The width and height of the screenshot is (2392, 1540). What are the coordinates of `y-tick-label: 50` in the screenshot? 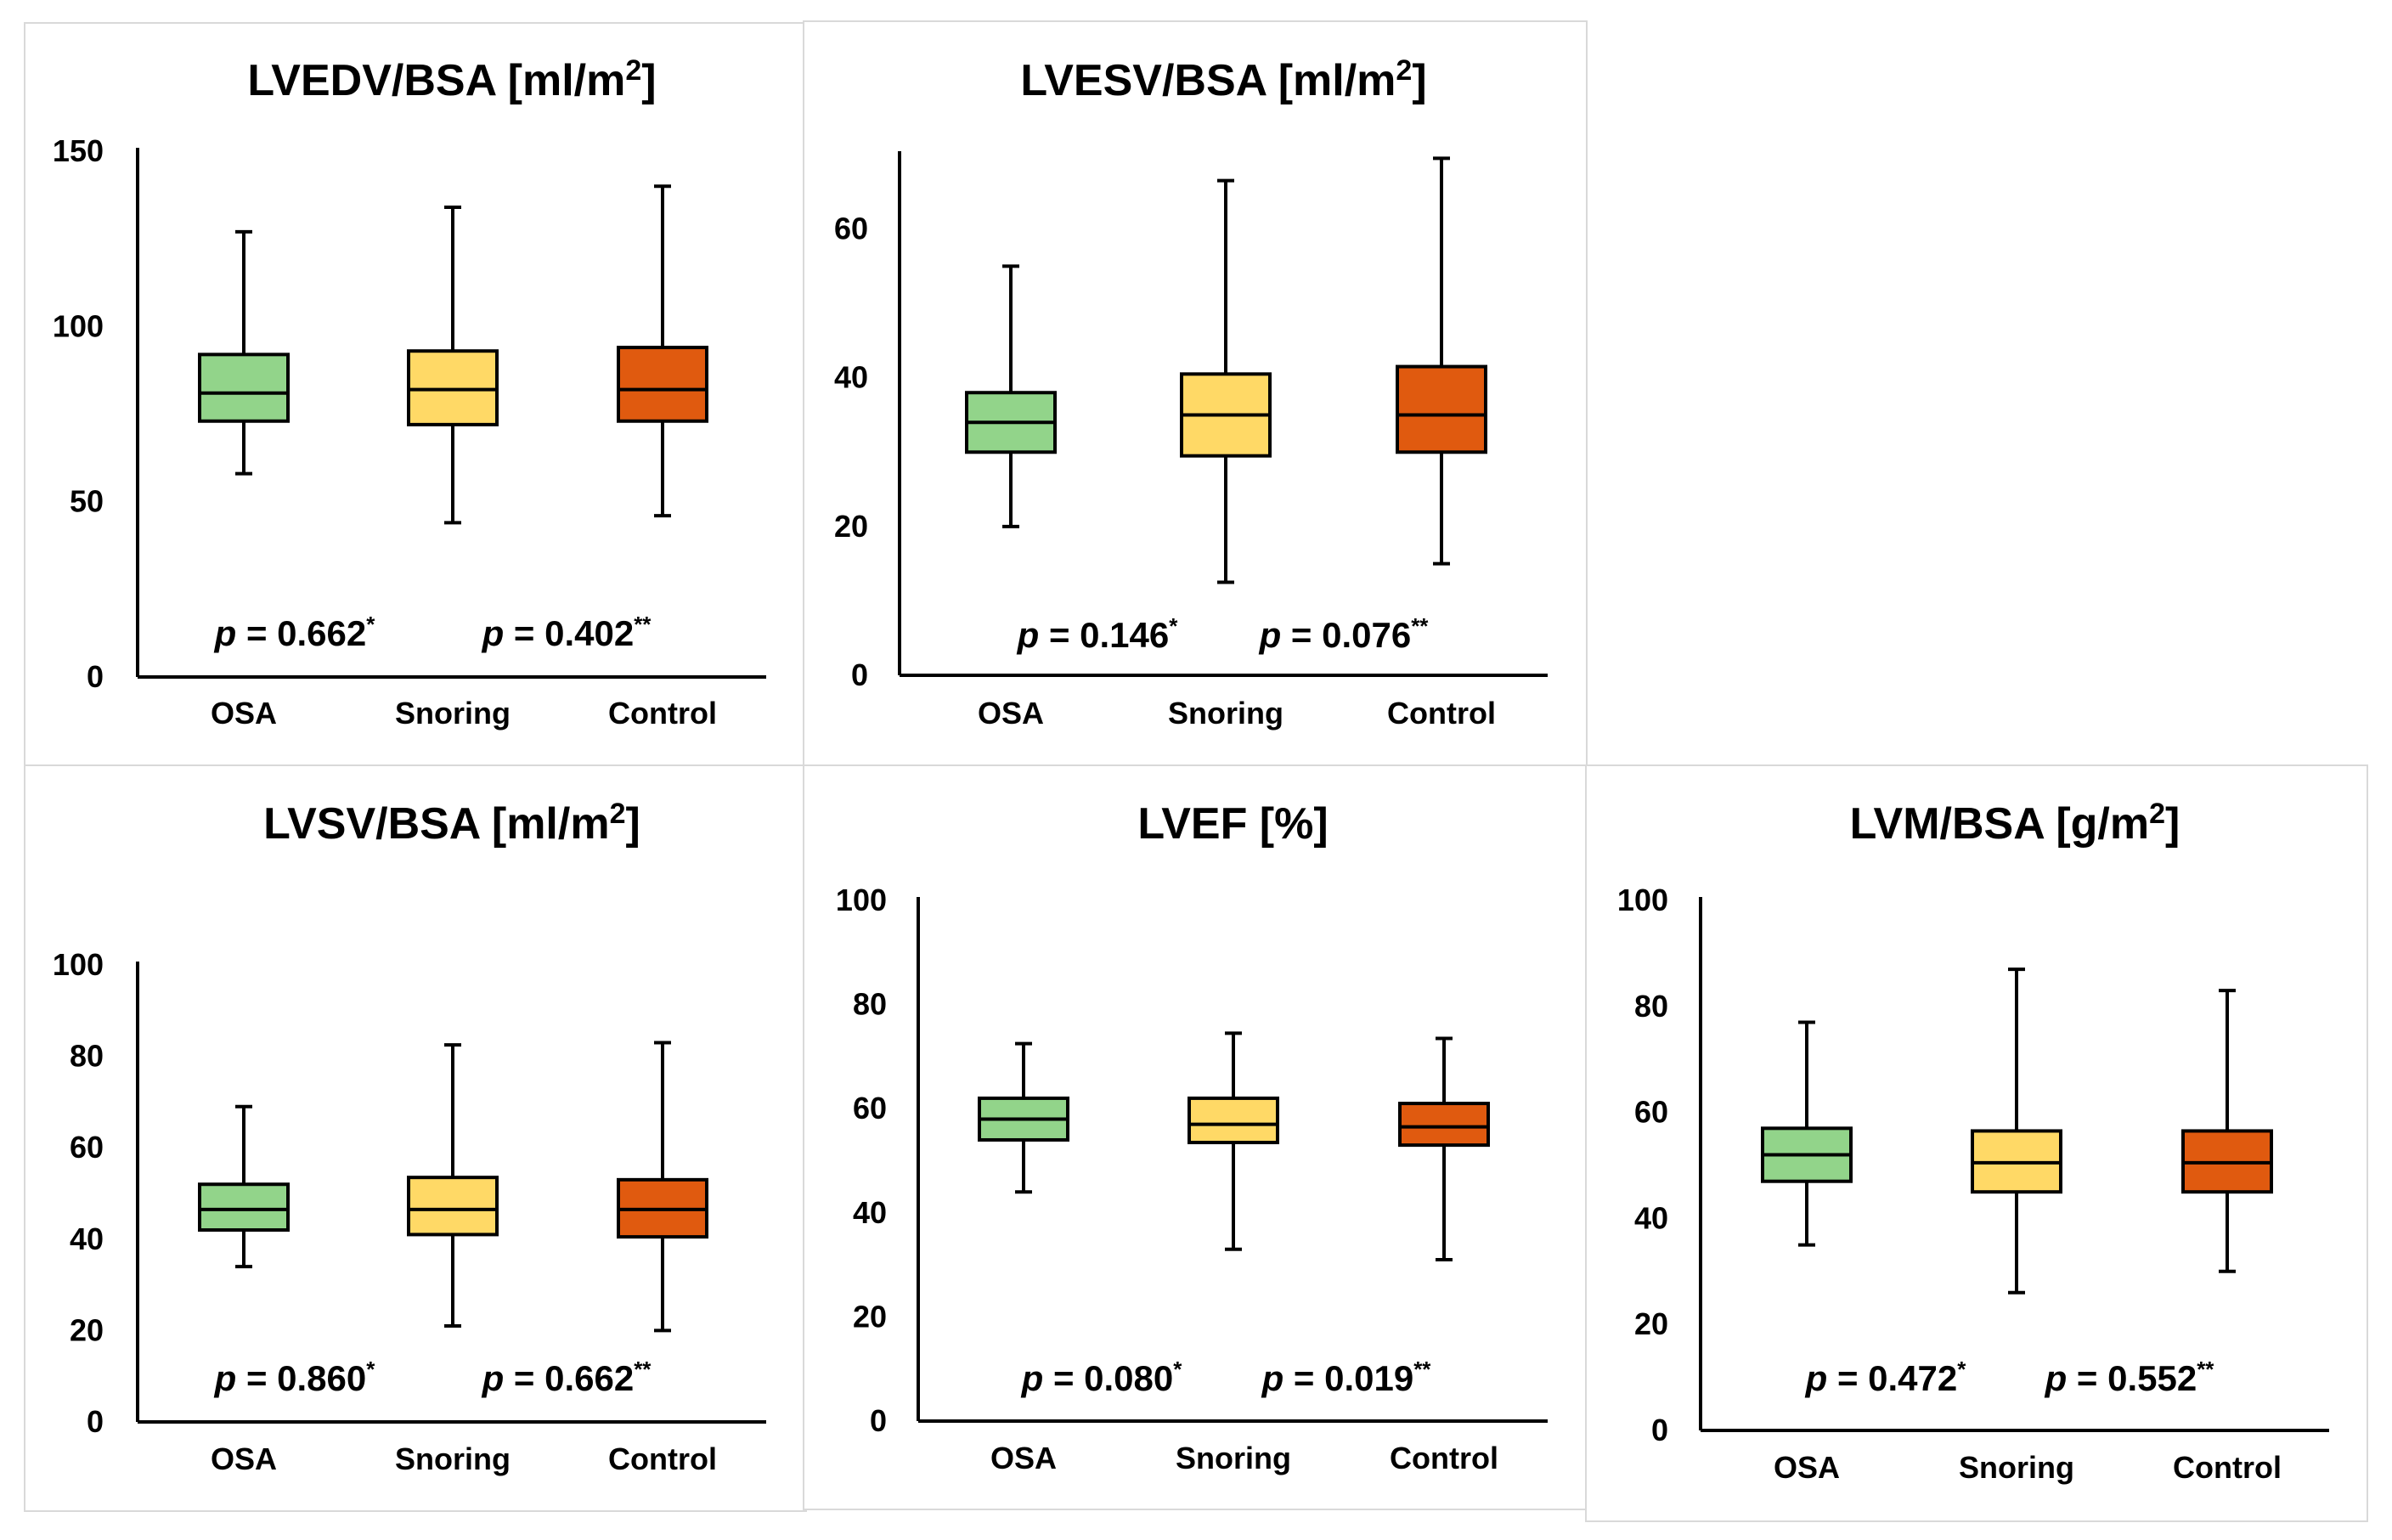 It's located at (87, 501).